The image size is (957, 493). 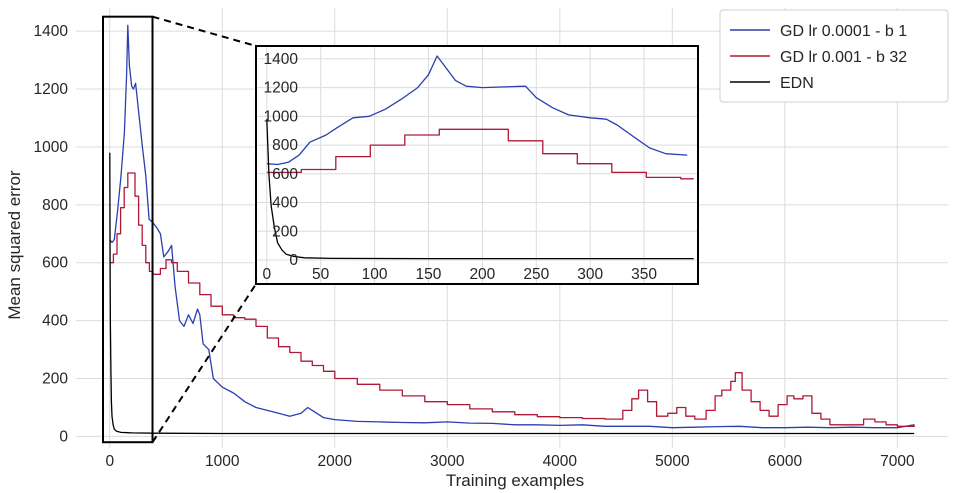 What do you see at coordinates (55, 379) in the screenshot?
I see `y-tick-label: 200` at bounding box center [55, 379].